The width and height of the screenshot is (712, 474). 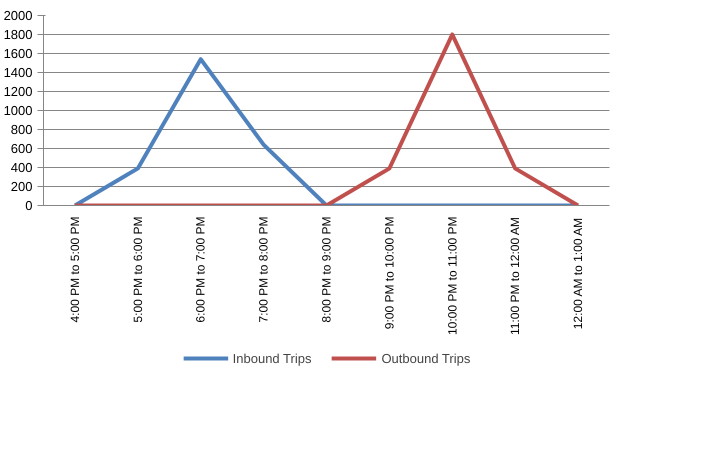 What do you see at coordinates (18, 91) in the screenshot?
I see `y-tick-label: 1200` at bounding box center [18, 91].